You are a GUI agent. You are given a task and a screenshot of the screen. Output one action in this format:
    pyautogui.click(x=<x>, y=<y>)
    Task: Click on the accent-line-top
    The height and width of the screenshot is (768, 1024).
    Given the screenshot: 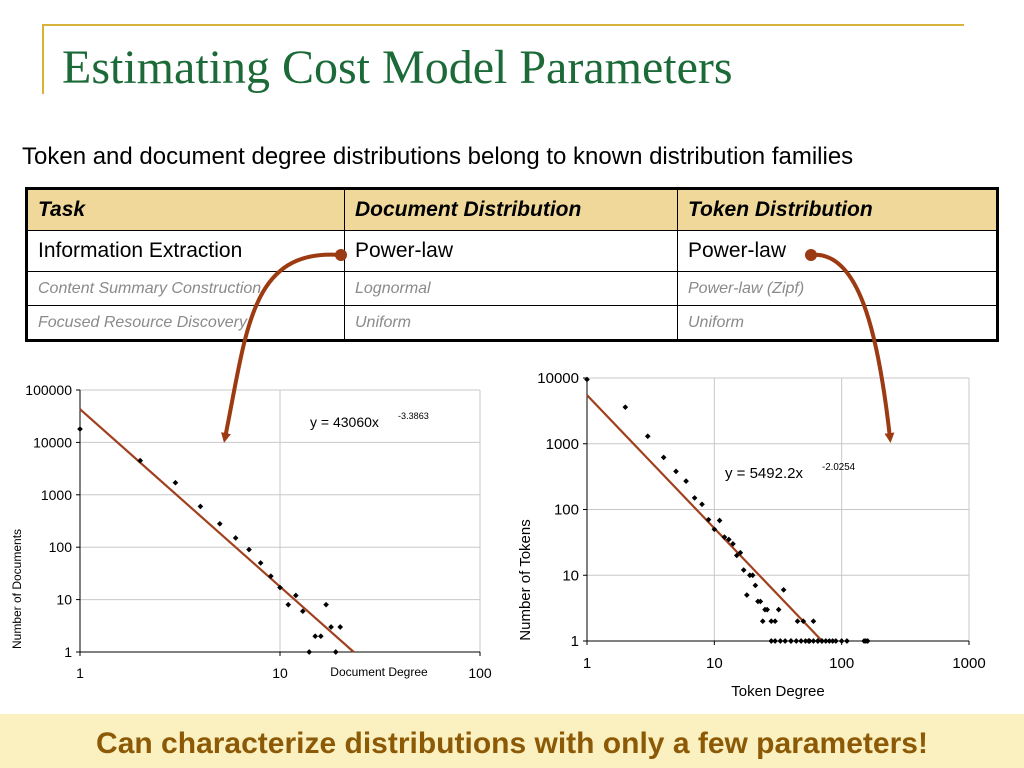 What is the action you would take?
    pyautogui.click(x=503, y=25)
    